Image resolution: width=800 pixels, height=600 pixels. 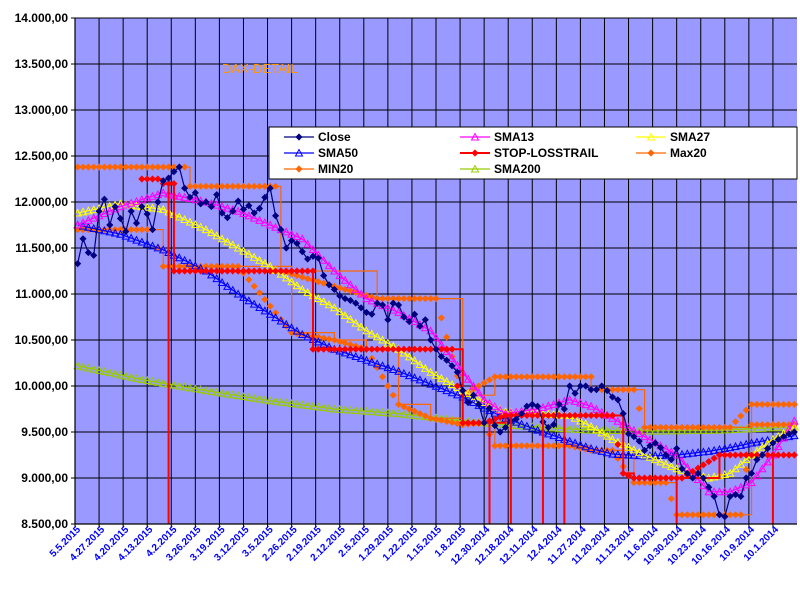 What do you see at coordinates (546, 153) in the screenshot?
I see `legend-label: STOP-LOSSTRAIL` at bounding box center [546, 153].